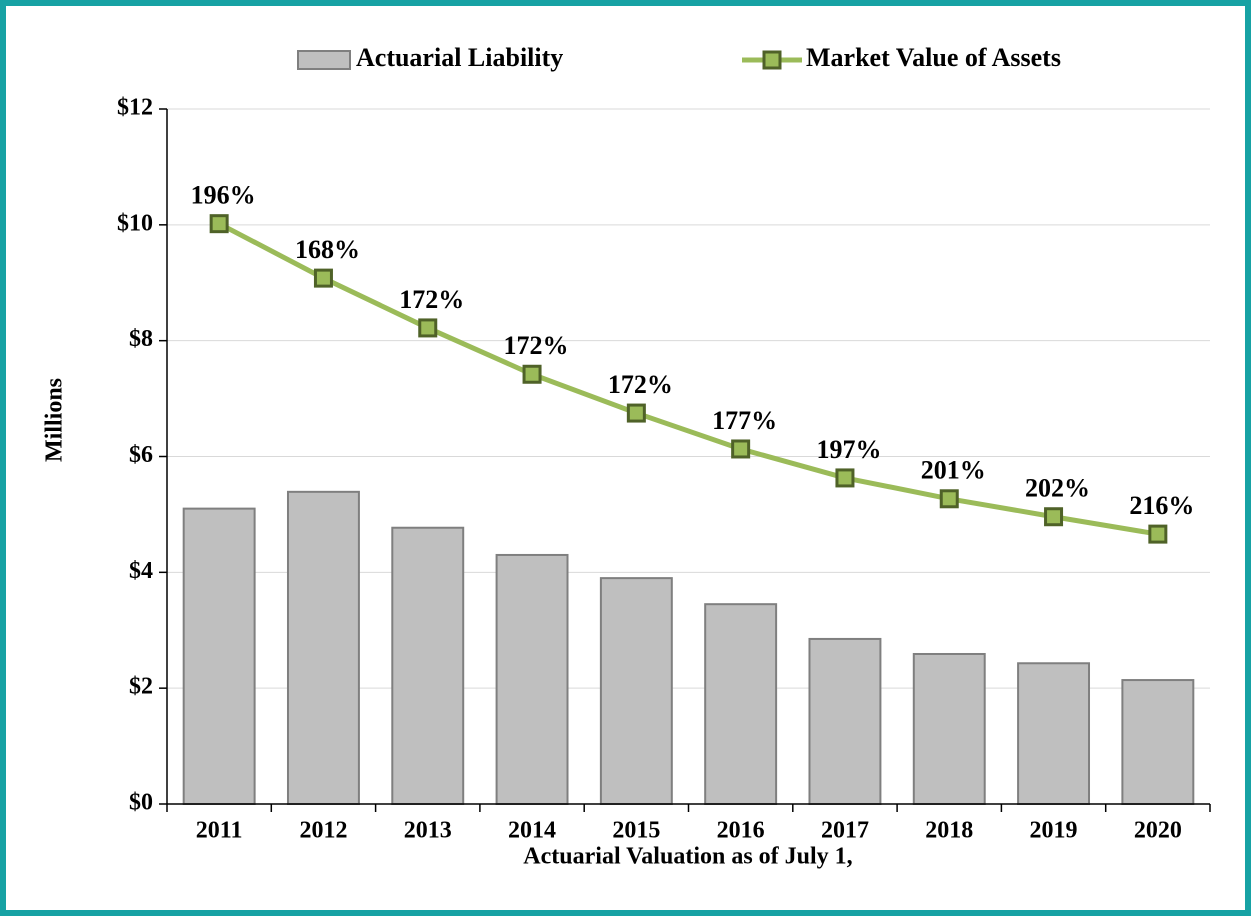  I want to click on y-tick-label: $4, so click(141, 571).